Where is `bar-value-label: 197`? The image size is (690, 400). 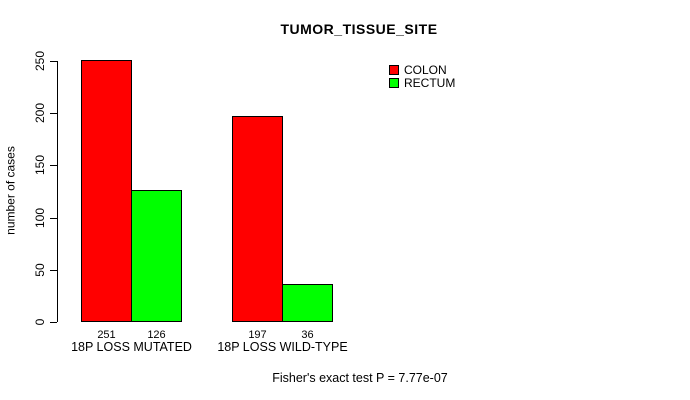 bar-value-label: 197 is located at coordinates (257, 335).